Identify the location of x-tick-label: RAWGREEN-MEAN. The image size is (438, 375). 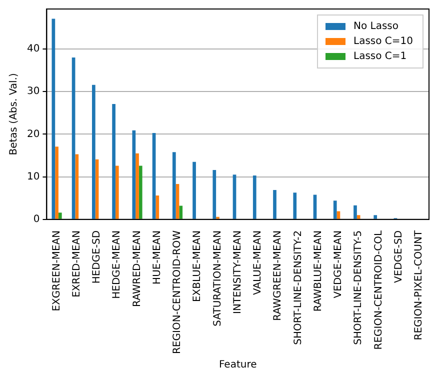
(278, 275).